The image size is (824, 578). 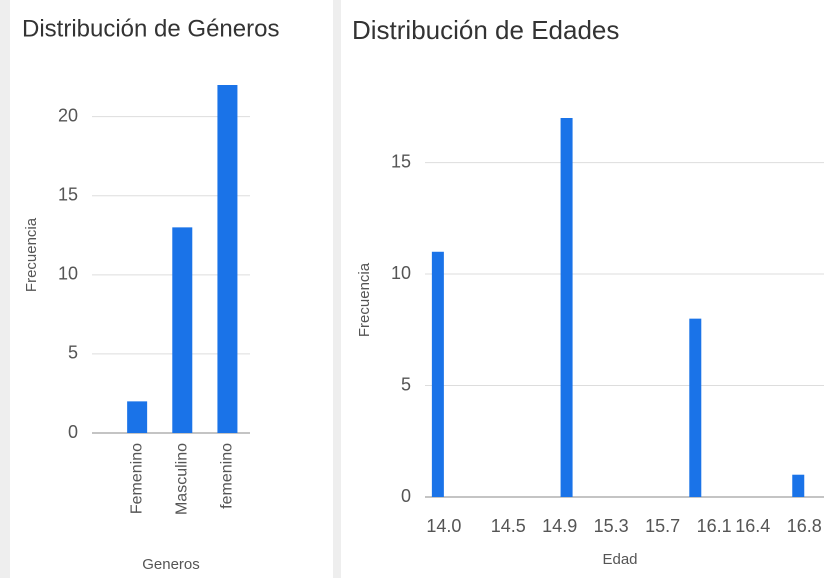 What do you see at coordinates (559, 526) in the screenshot?
I see `x-tick-label: 14.9` at bounding box center [559, 526].